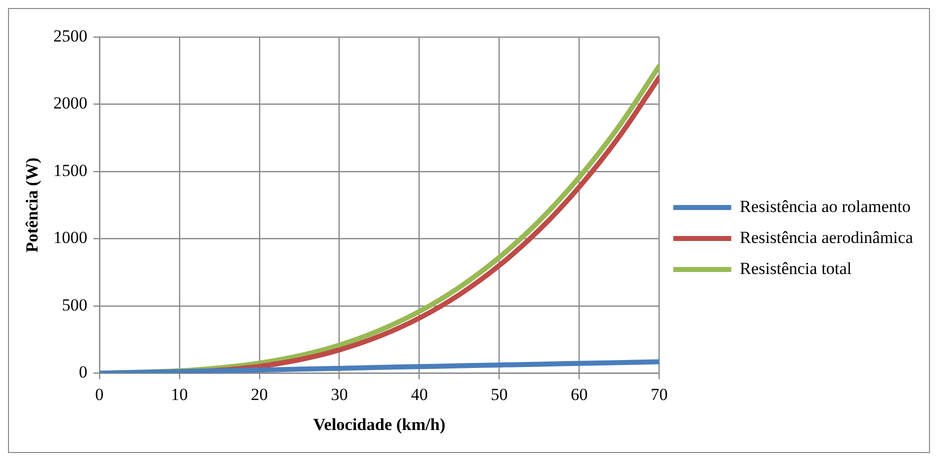 The height and width of the screenshot is (459, 940). I want to click on y-tick-label: 1000, so click(70, 238).